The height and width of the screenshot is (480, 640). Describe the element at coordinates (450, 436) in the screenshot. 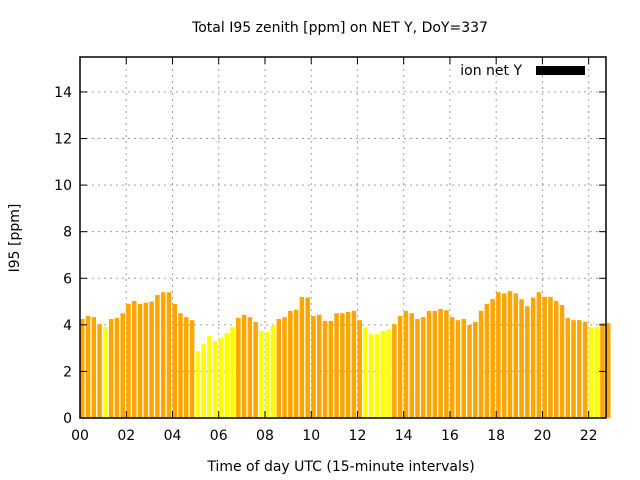

I see `x-tick-label: 16` at that location.